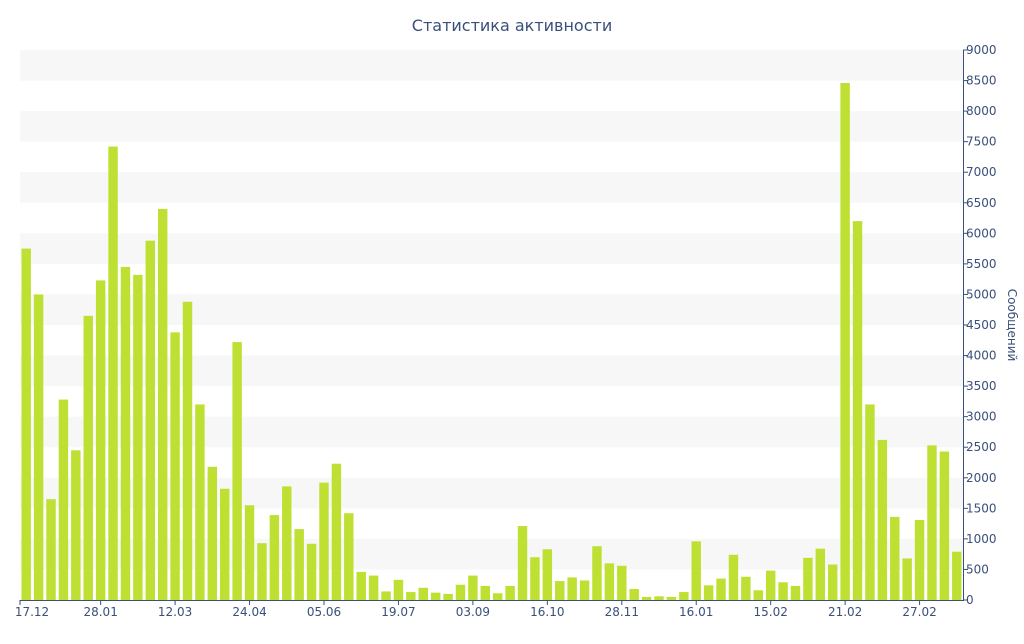  What do you see at coordinates (981, 50) in the screenshot?
I see `y-tick-label: 9000` at bounding box center [981, 50].